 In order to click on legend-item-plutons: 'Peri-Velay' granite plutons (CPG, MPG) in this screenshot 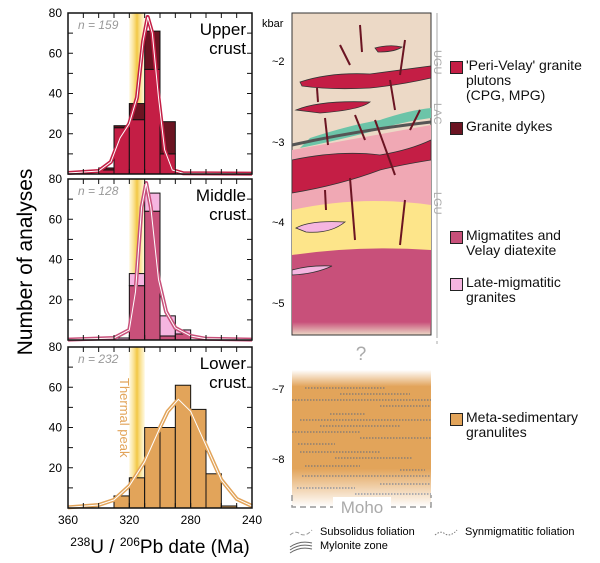, I will do `click(524, 80)`.